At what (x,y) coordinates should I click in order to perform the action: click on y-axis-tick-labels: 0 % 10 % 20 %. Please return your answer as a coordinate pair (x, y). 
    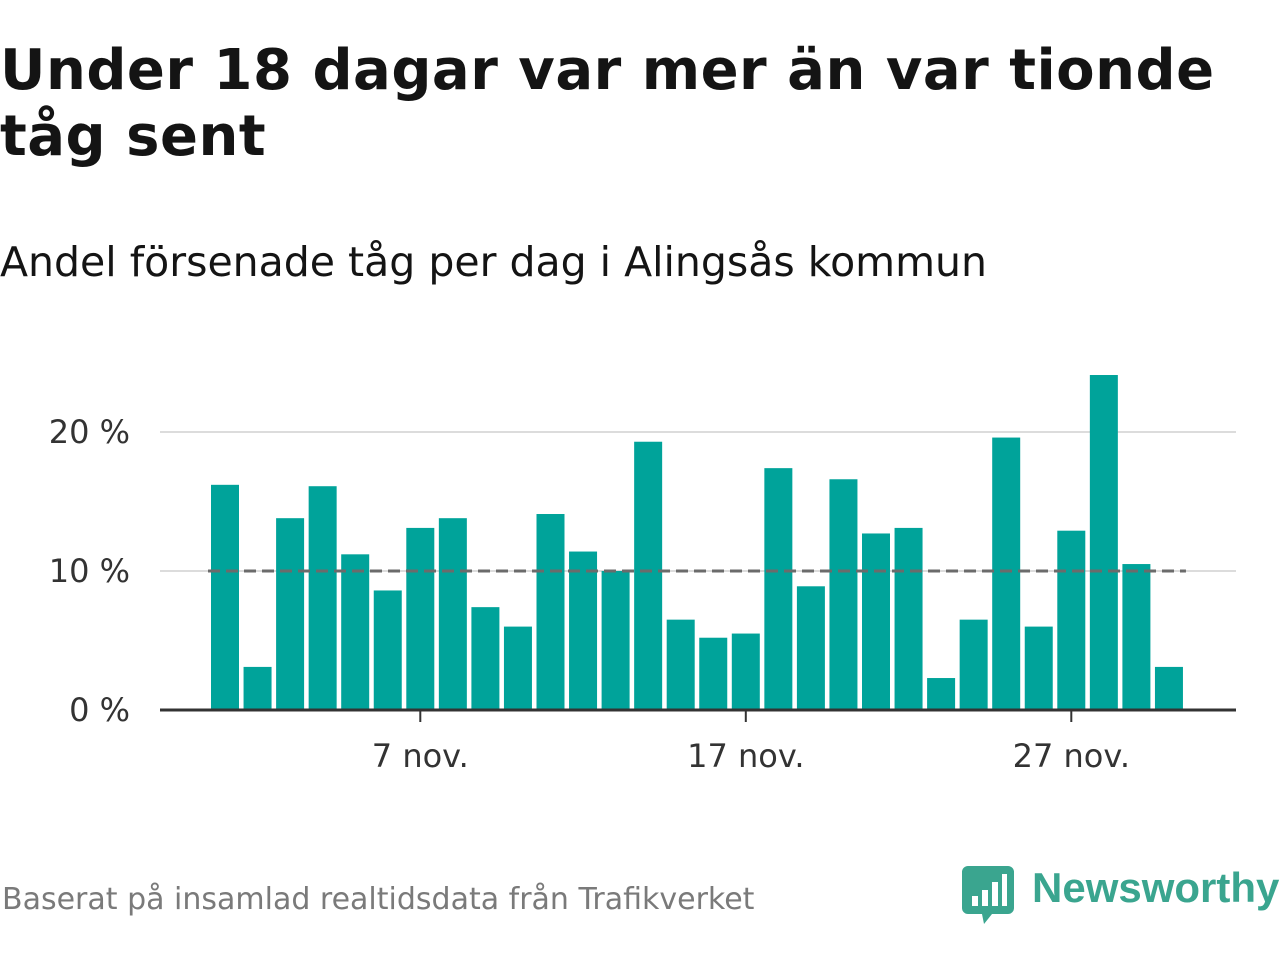
    Looking at the image, I should click on (89, 571).